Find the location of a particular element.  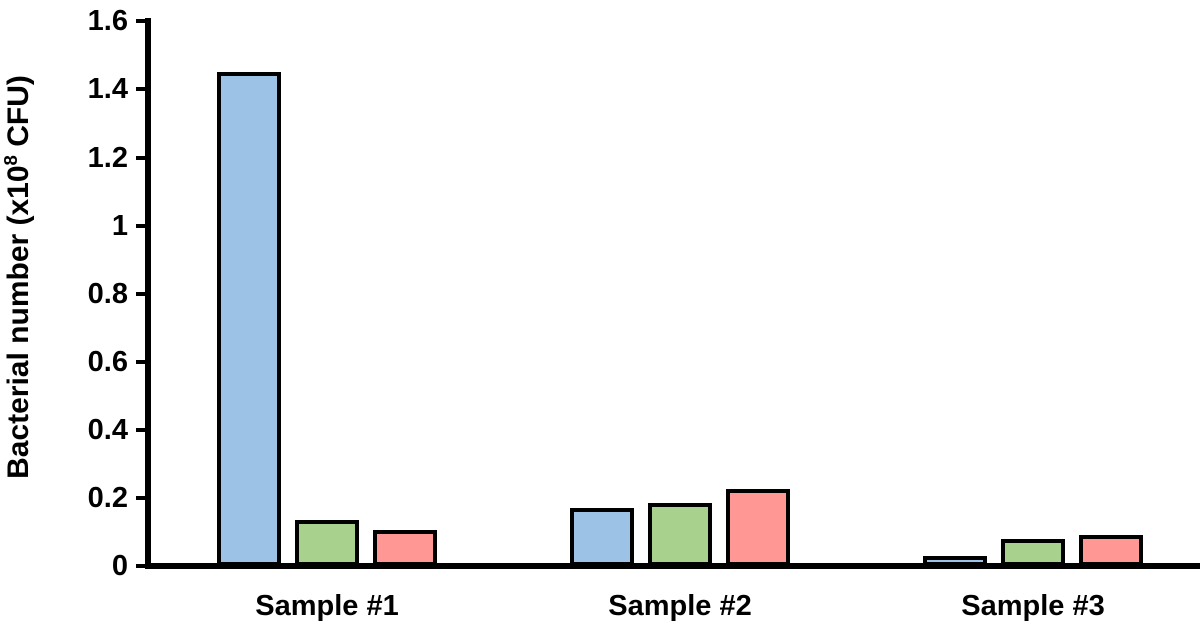

x-axis-category-label: Sample #1 is located at coordinates (327, 606).